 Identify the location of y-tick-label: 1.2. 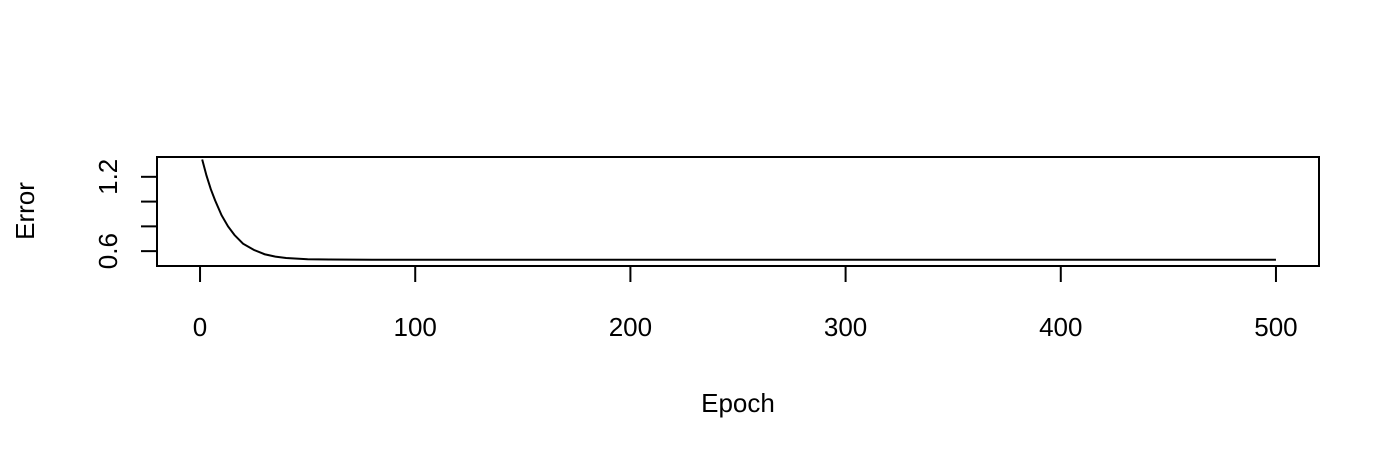
(108, 177).